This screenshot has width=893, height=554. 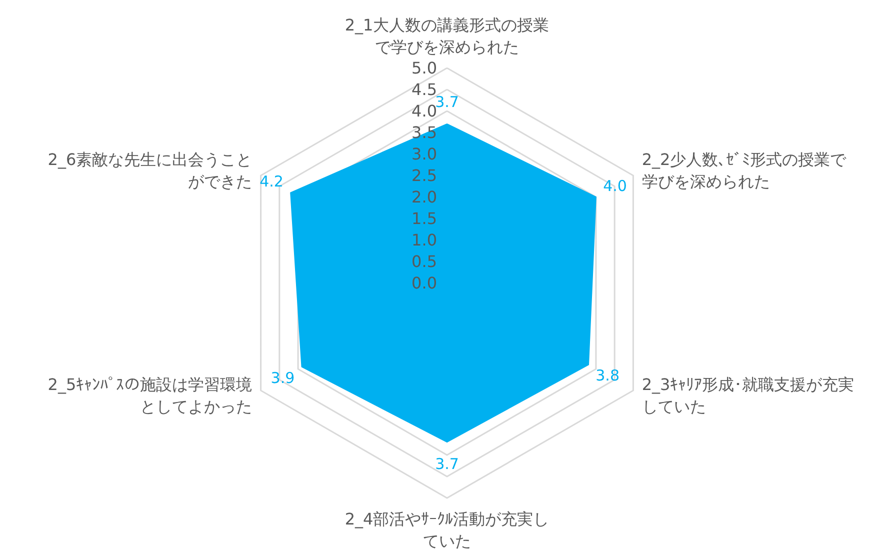 What do you see at coordinates (424, 240) in the screenshot?
I see `y-tick-label: 1.0` at bounding box center [424, 240].